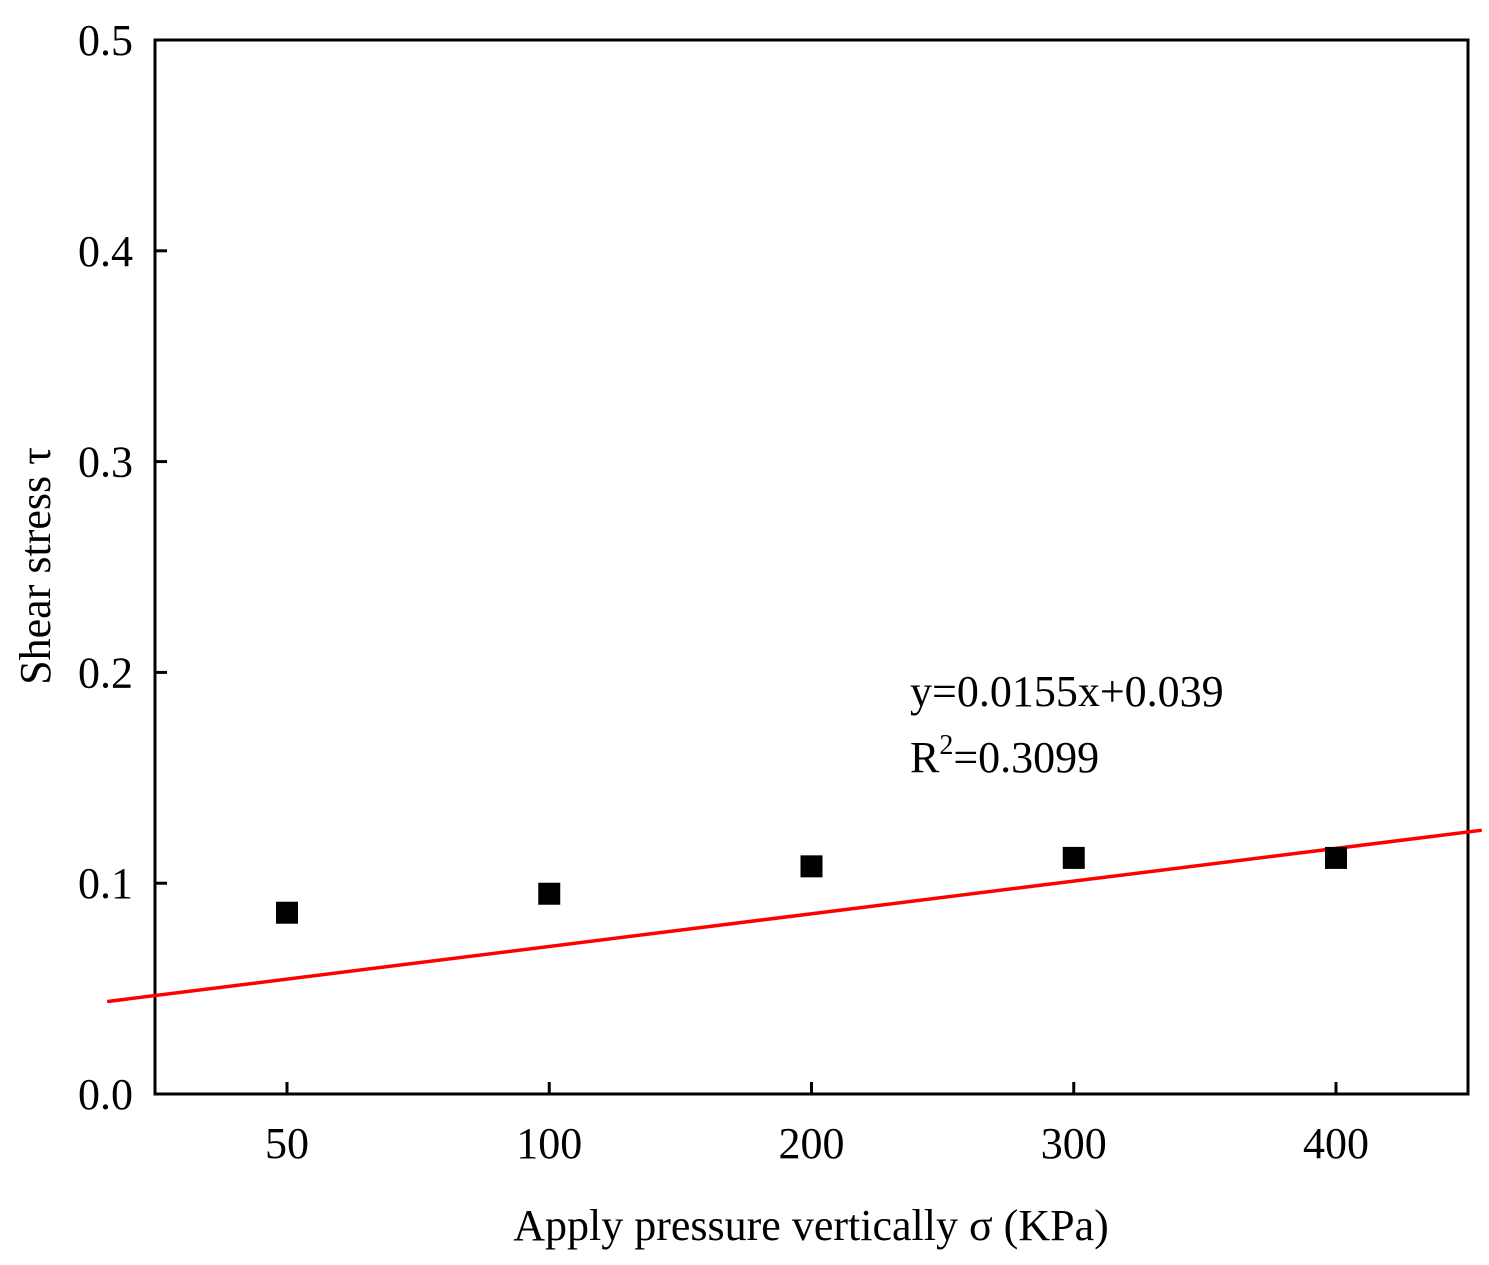 This screenshot has width=1489, height=1265. I want to click on x-tick-label: 400, so click(1336, 1143).